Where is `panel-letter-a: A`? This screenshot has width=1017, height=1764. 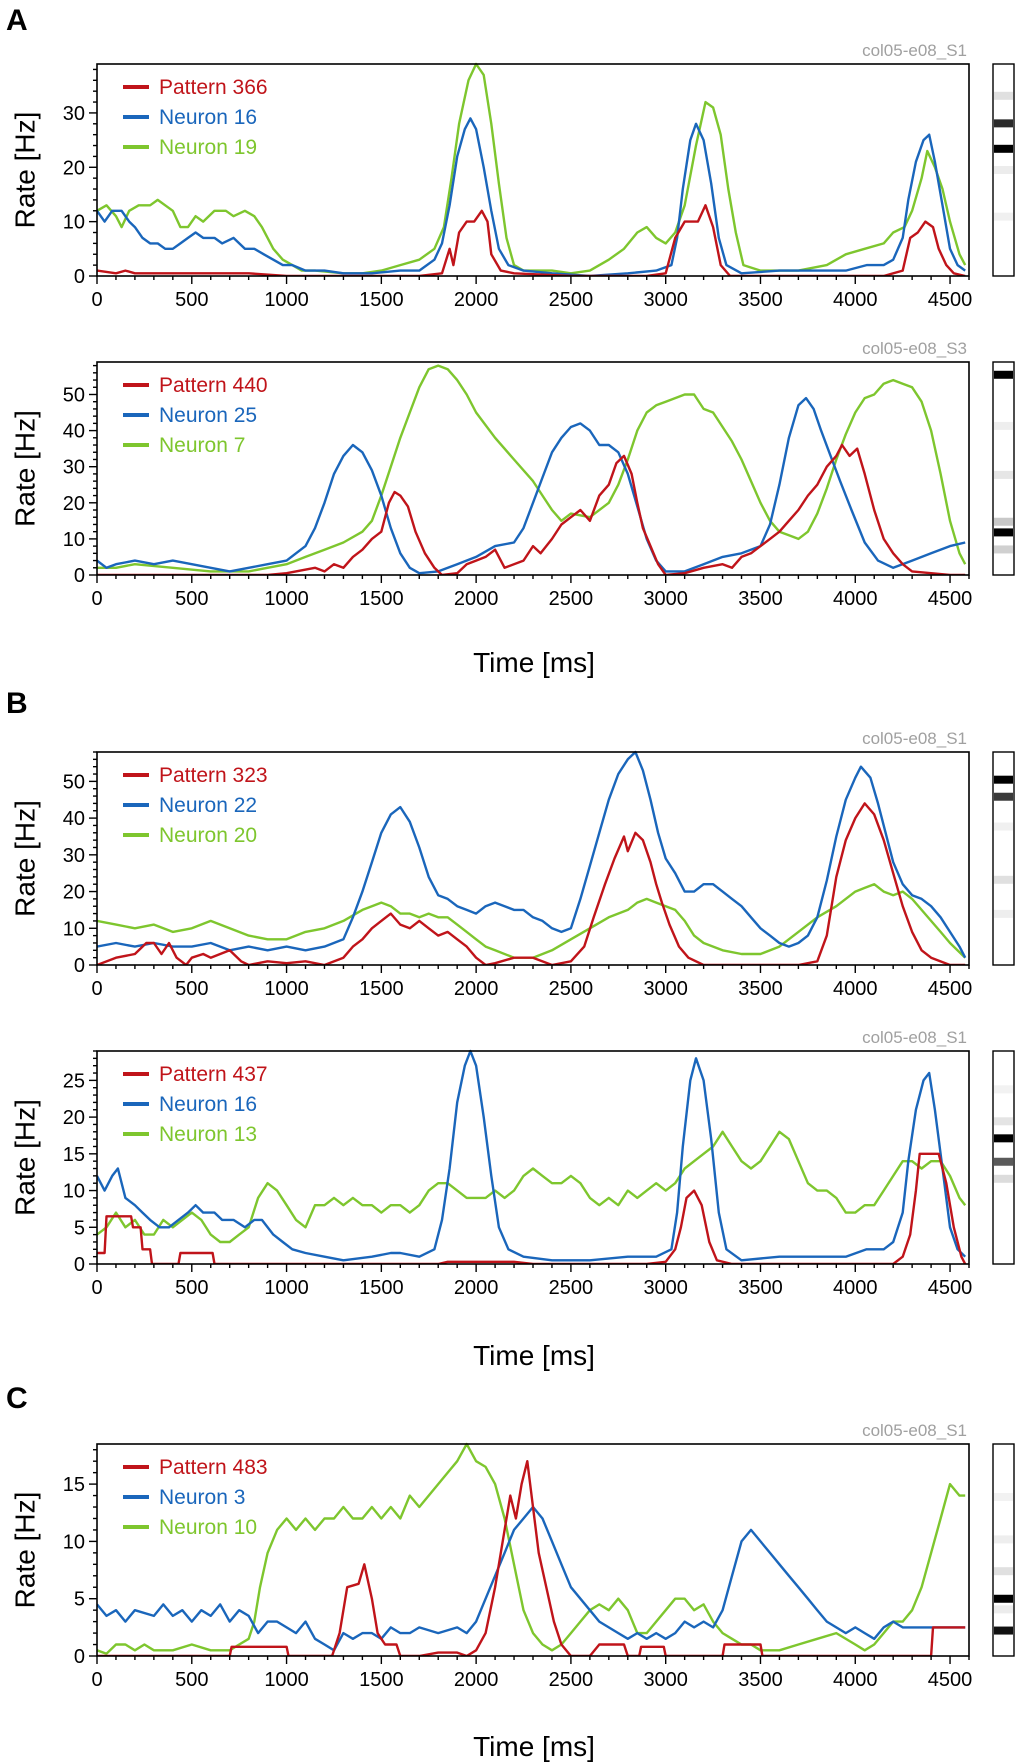 panel-letter-a: A is located at coordinates (17, 20).